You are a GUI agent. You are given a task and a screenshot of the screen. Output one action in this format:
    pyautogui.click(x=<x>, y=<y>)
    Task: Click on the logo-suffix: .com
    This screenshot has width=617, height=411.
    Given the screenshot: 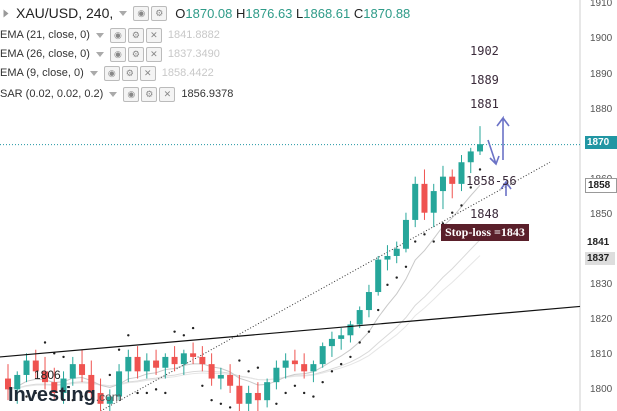 What is the action you would take?
    pyautogui.click(x=108, y=397)
    